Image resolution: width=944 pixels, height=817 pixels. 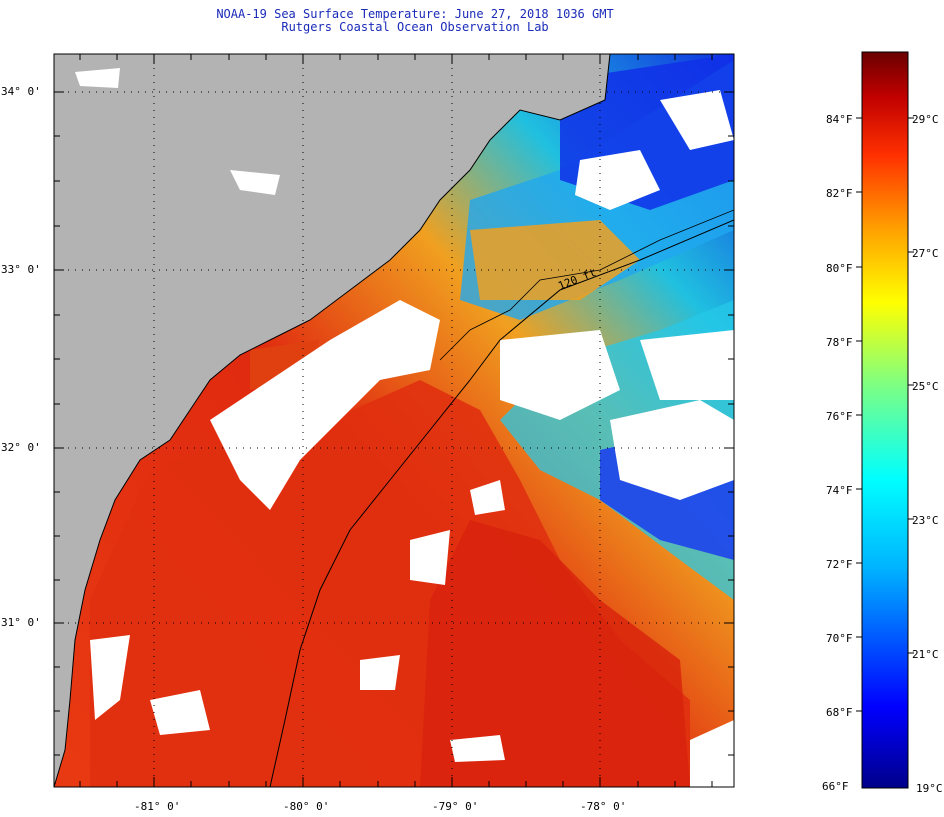 I want to click on c-label-27: 27°C, so click(x=925, y=253).